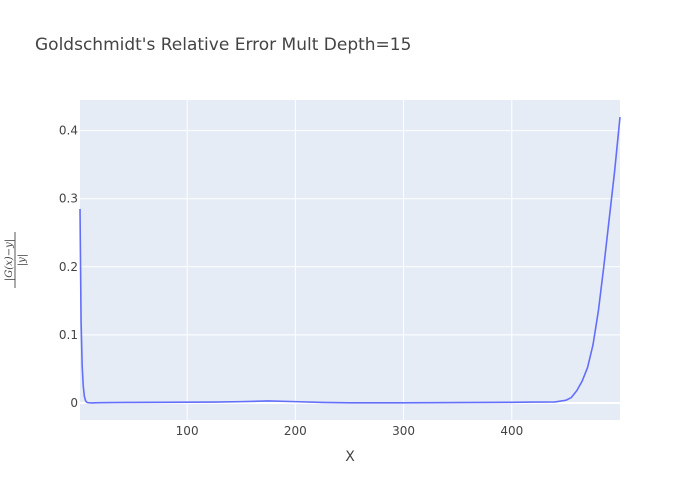 The image size is (700, 500). I want to click on y-axis-title: |G(x)−y| |y|, so click(16, 260).